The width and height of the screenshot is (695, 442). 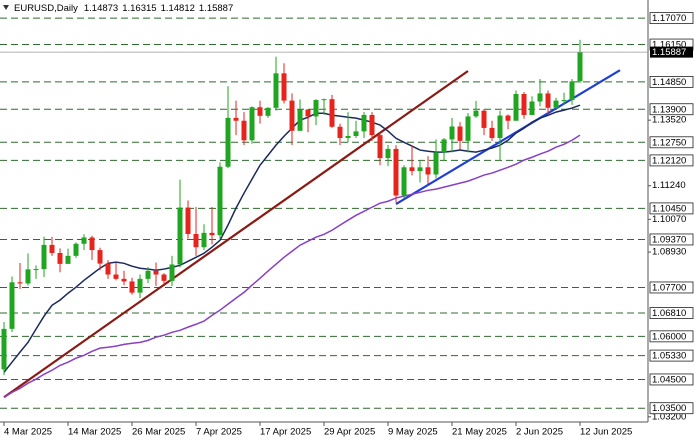 What do you see at coordinates (101, 8) in the screenshot?
I see `open-value: 1.14873` at bounding box center [101, 8].